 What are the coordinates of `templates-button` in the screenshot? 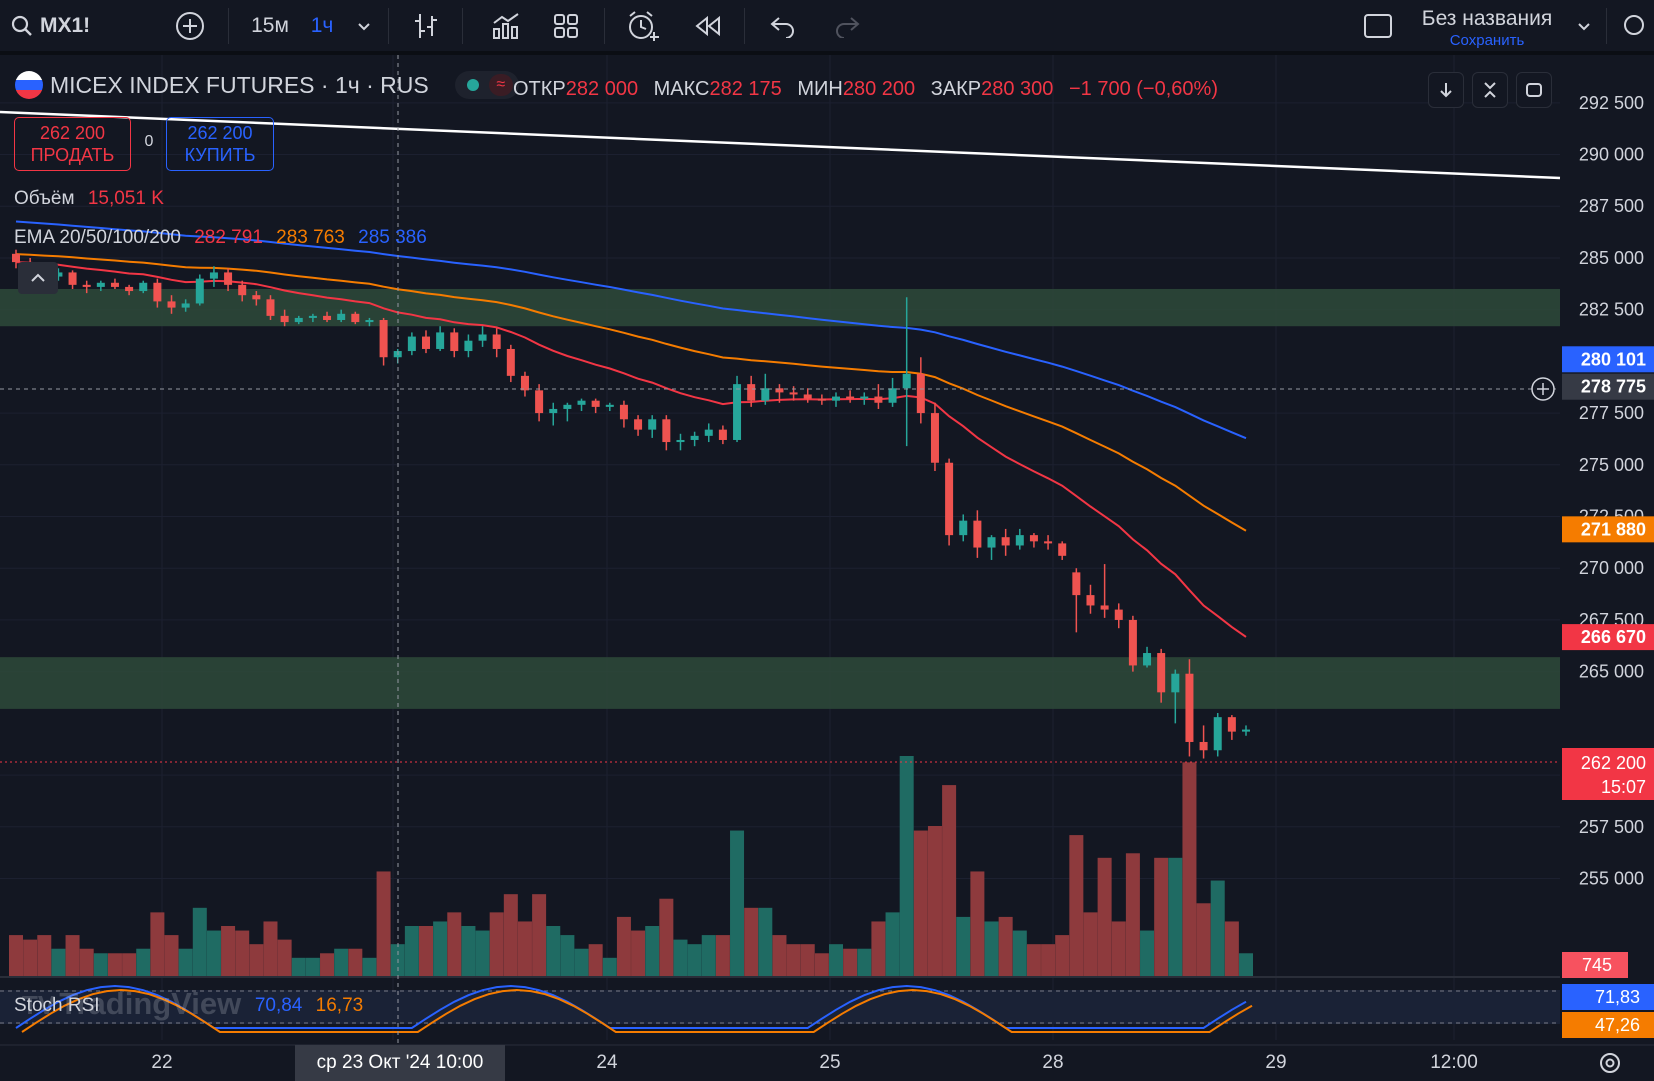 It's located at (566, 26).